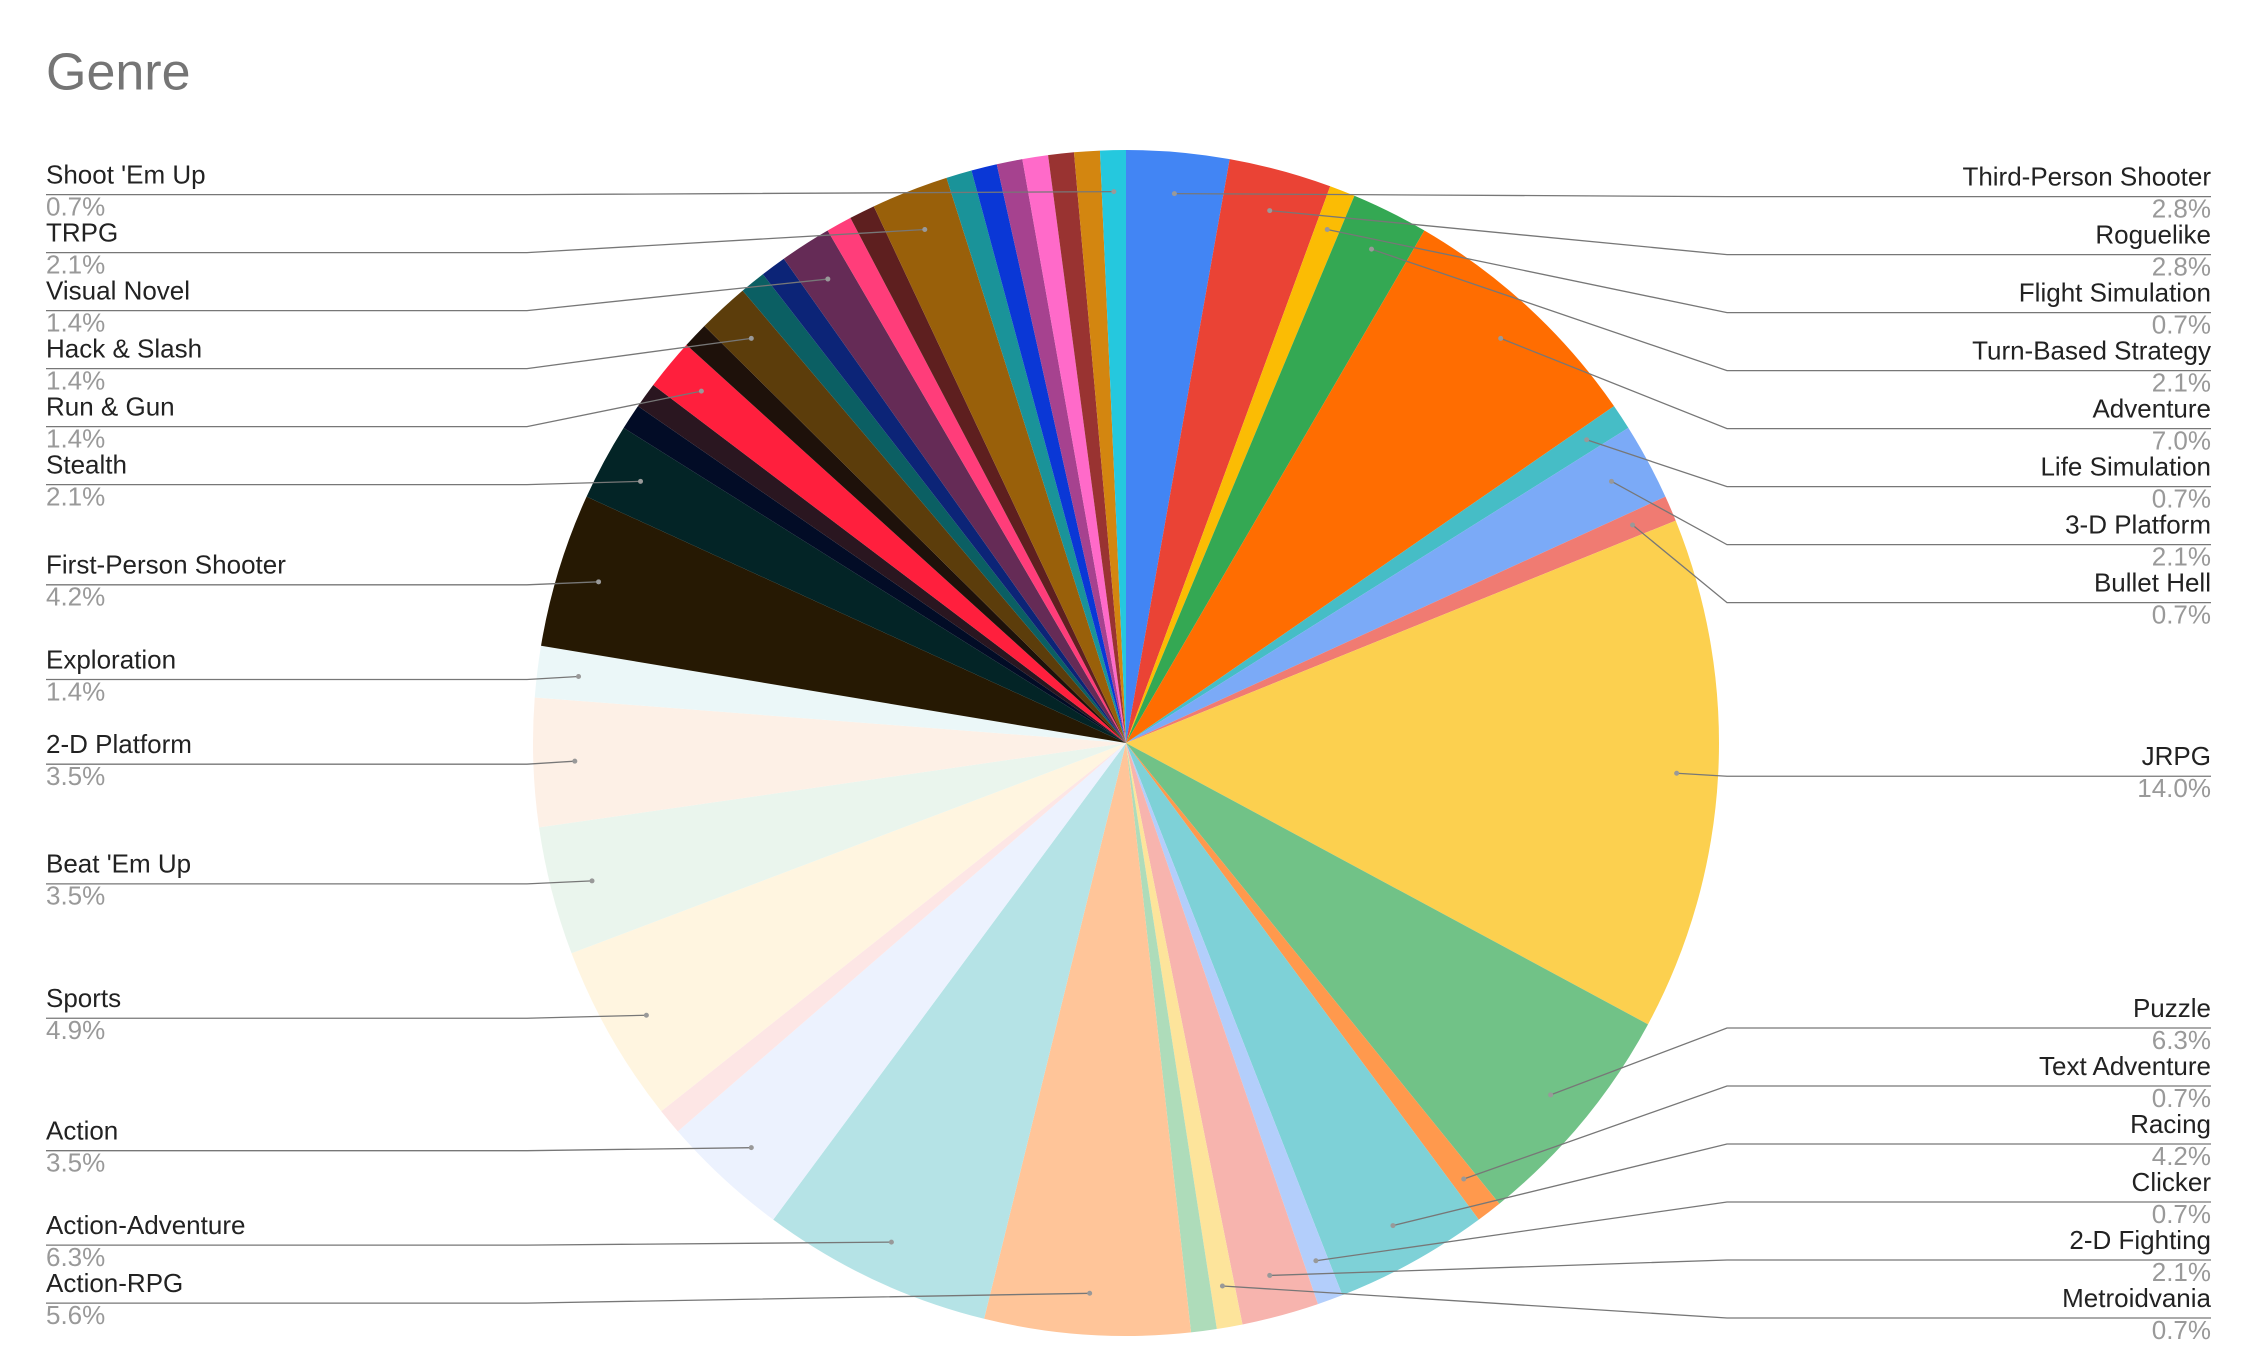 Image resolution: width=2263 pixels, height=1372 pixels. Describe the element at coordinates (2174, 788) in the screenshot. I see `slice-value-label: 14.0%` at that location.